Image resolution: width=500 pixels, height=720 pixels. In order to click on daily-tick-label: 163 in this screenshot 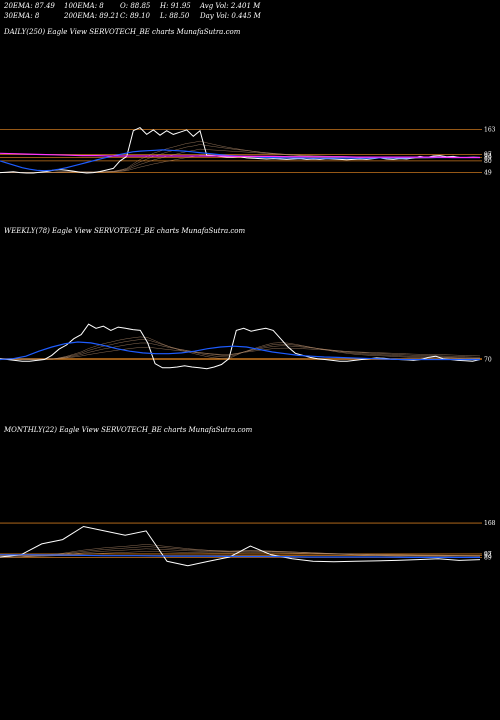, I will do `click(490, 130)`.